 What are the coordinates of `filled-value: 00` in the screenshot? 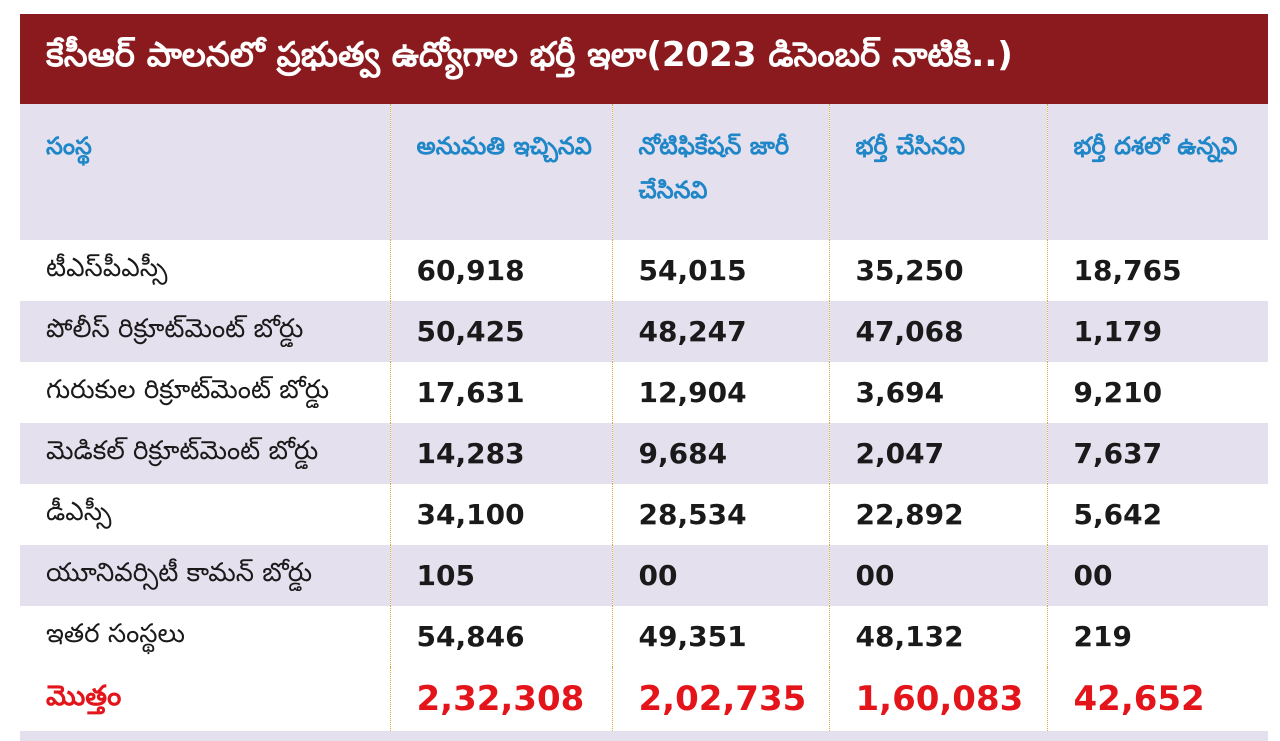 It's located at (937, 575).